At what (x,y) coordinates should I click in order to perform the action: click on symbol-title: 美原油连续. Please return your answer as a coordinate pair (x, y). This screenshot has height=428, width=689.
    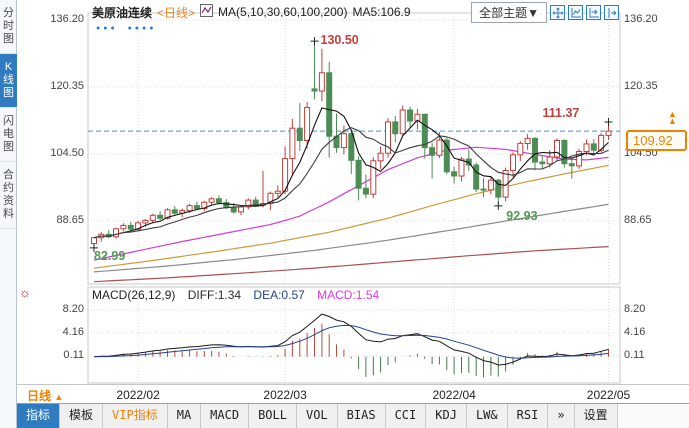
    Looking at the image, I should click on (122, 12).